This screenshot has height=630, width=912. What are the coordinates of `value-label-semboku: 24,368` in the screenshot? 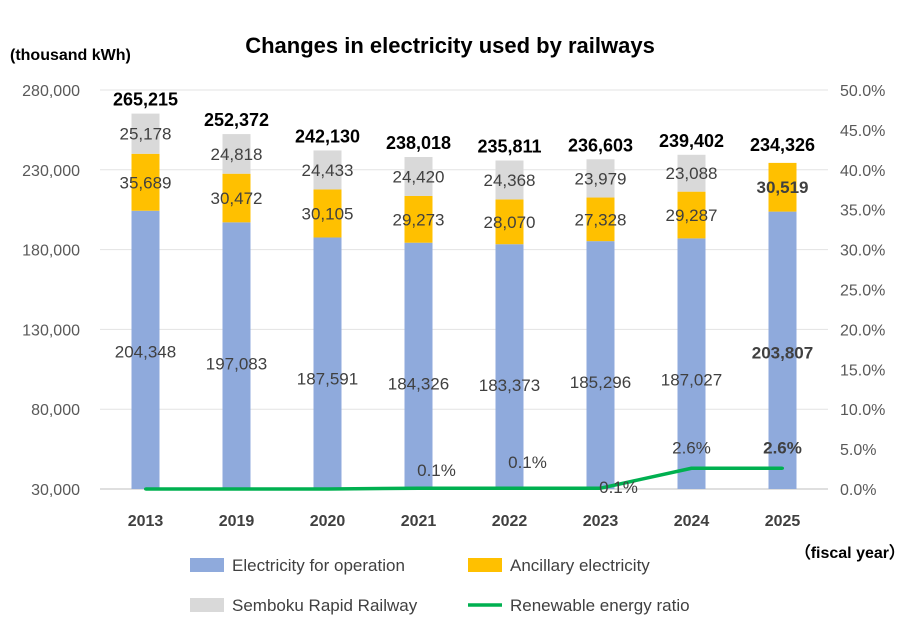 It's located at (510, 180).